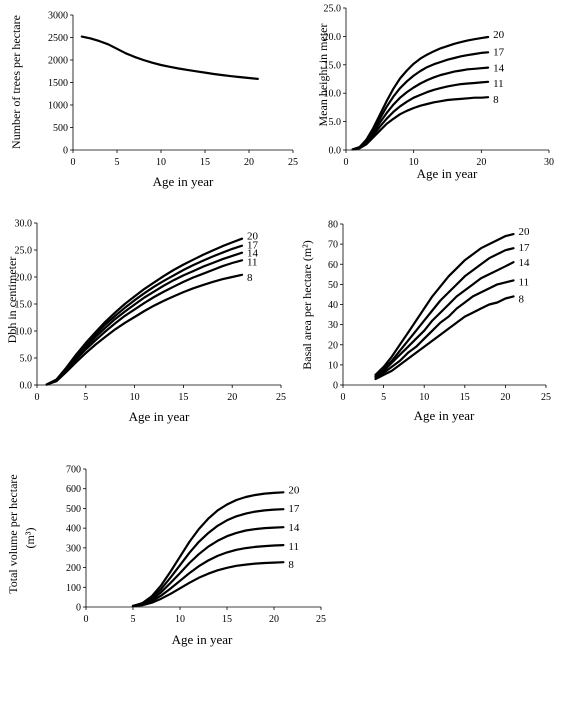 This screenshot has height=712, width=562. I want to click on series-line, so click(169, 58).